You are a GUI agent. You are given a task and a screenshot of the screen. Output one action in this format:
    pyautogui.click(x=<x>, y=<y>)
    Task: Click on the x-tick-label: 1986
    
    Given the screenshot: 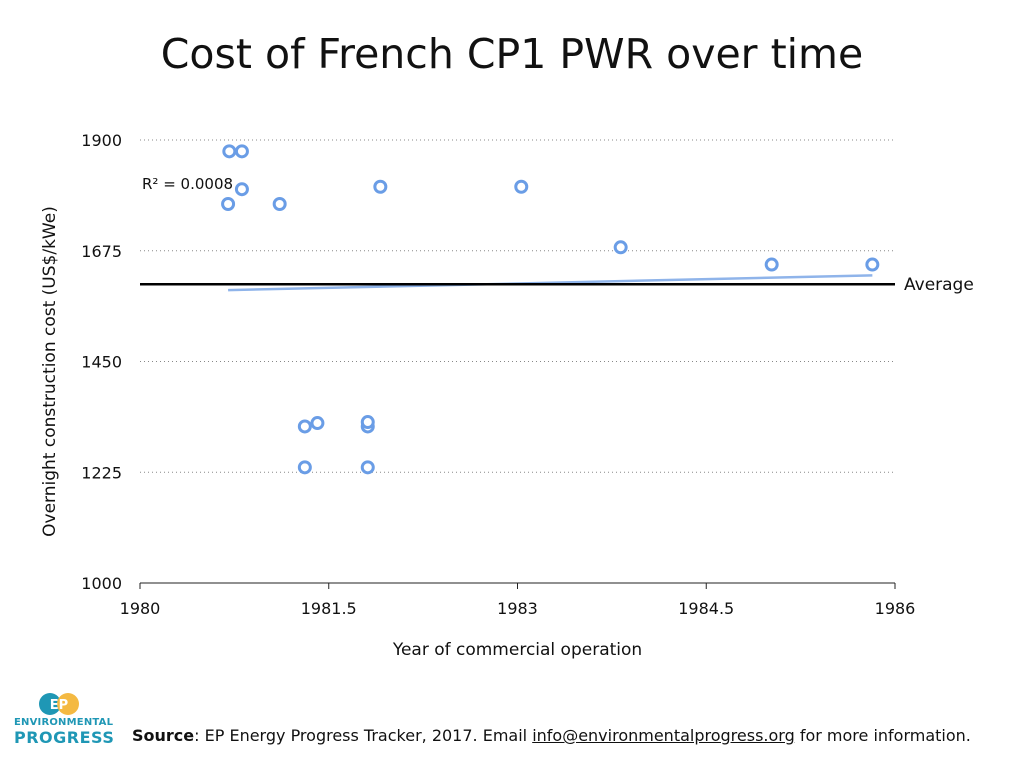 What is the action you would take?
    pyautogui.click(x=895, y=608)
    